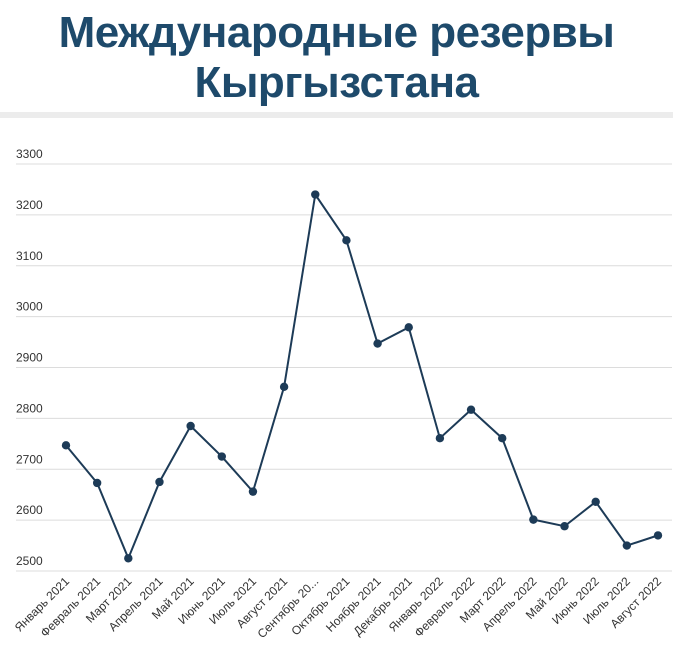 The width and height of the screenshot is (673, 663). I want to click on y-tick-label: 2800, so click(29, 408).